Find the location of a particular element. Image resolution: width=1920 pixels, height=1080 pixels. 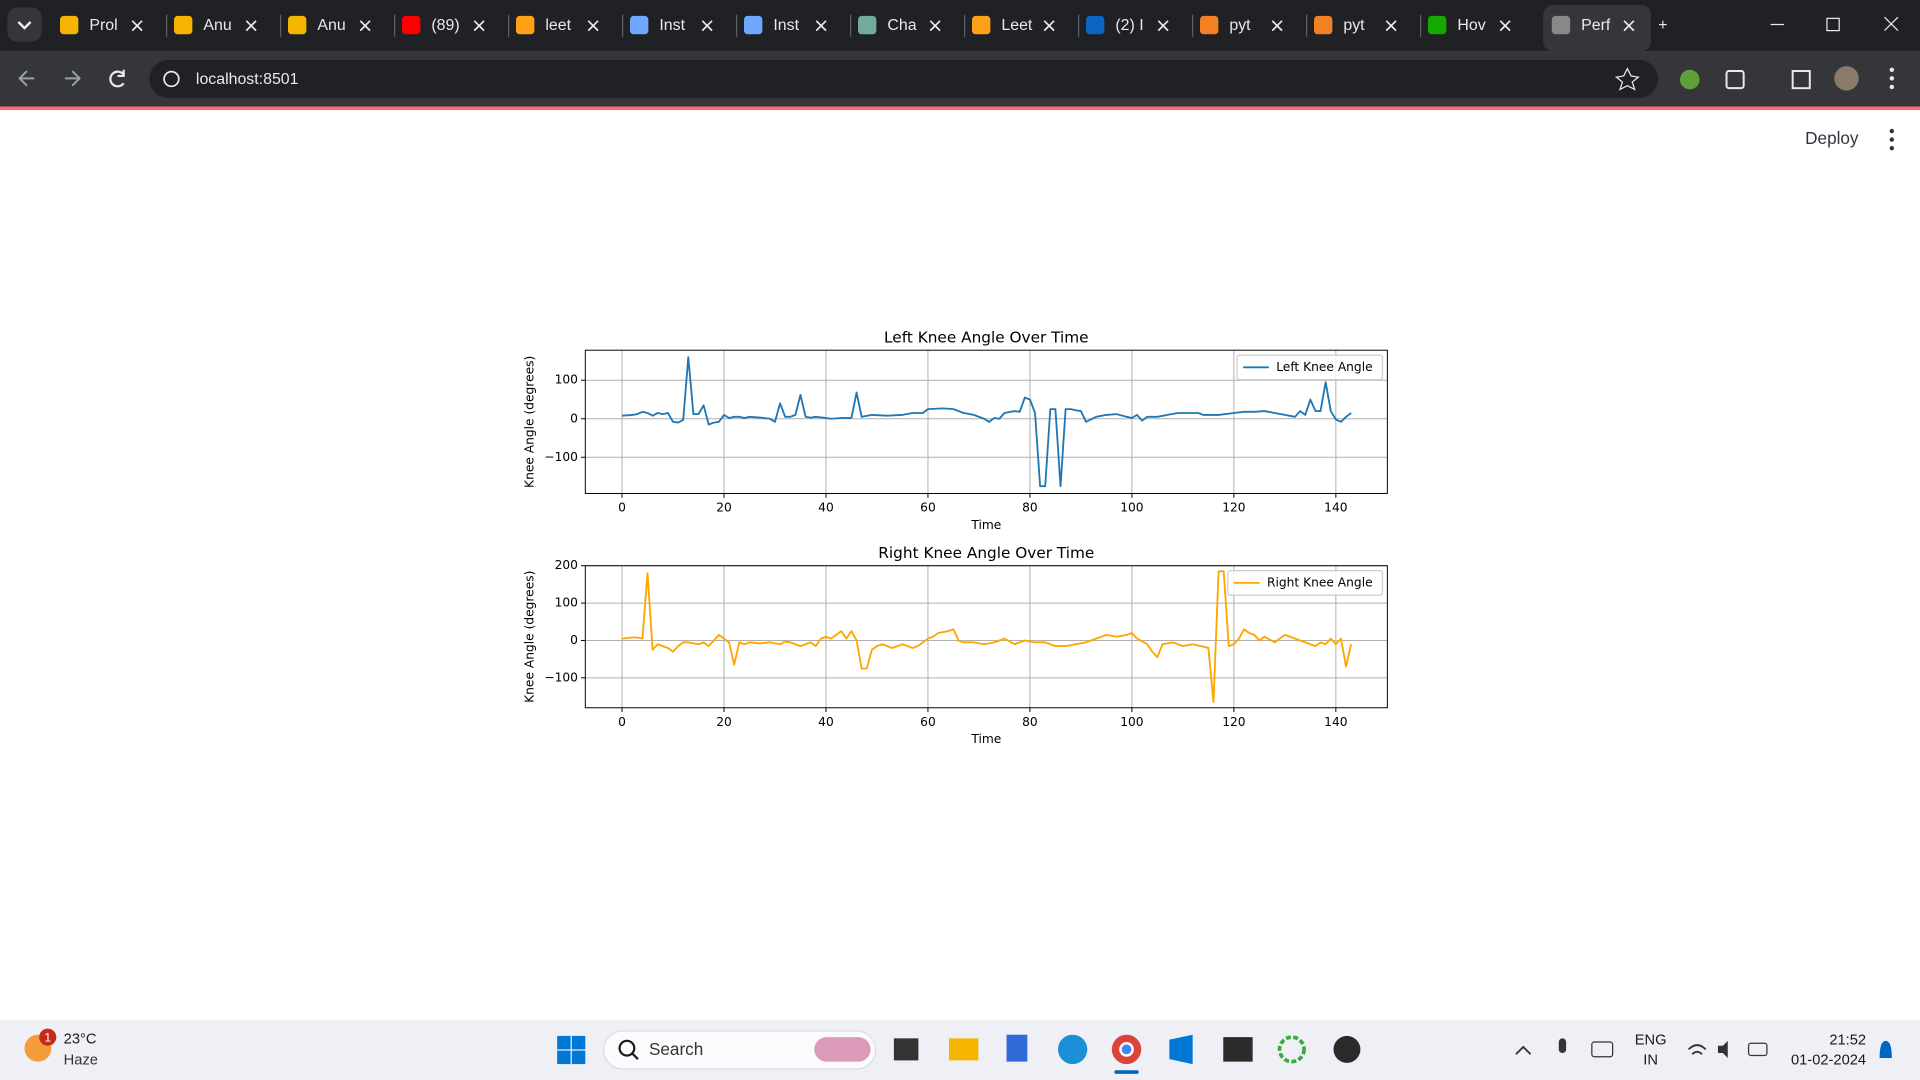

forward-button is located at coordinates (72, 78).